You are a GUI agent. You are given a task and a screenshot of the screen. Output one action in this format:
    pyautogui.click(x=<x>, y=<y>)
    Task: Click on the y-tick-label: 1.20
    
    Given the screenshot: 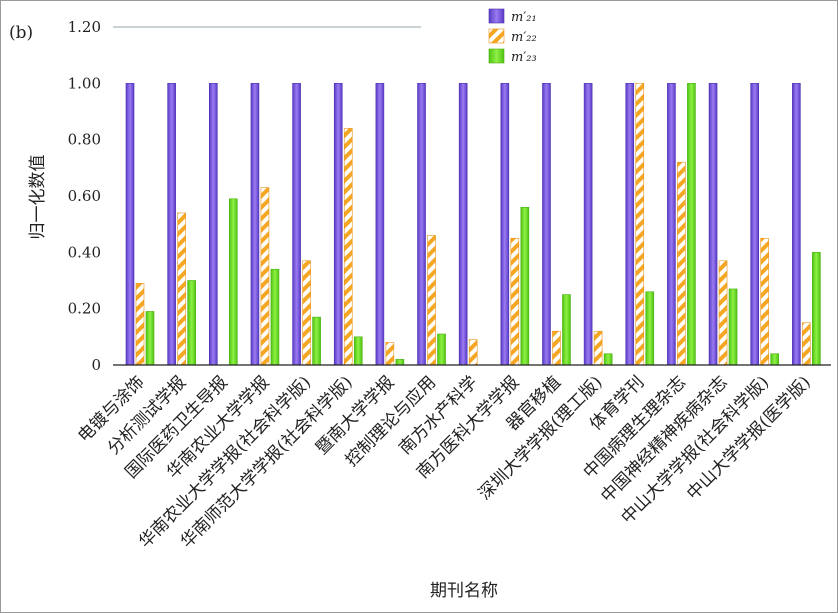 What is the action you would take?
    pyautogui.click(x=84, y=27)
    